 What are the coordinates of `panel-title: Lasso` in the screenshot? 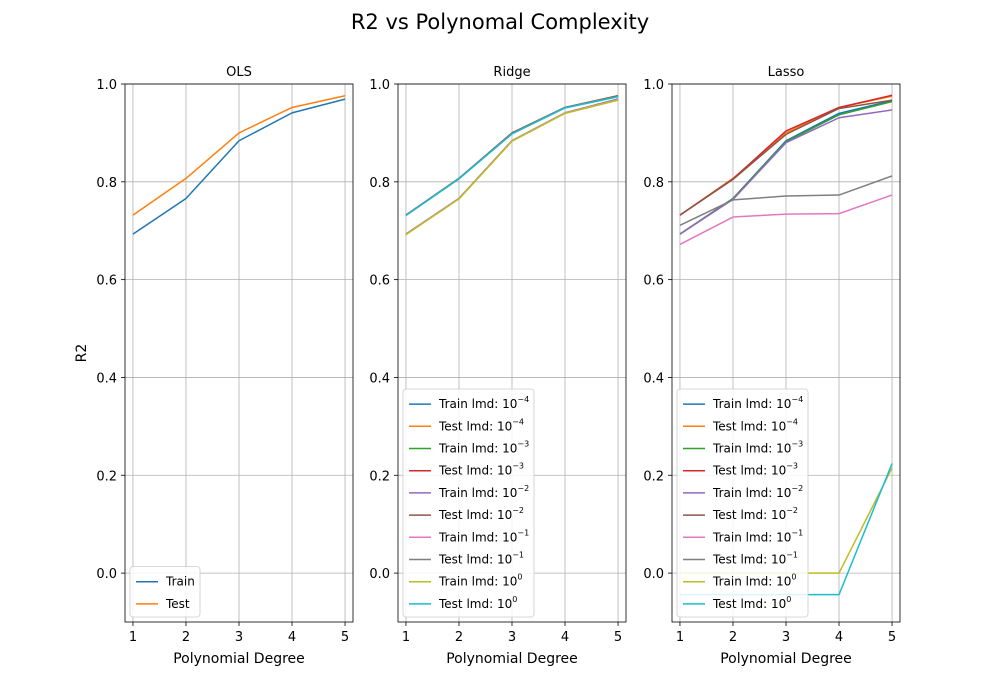 It's located at (786, 72).